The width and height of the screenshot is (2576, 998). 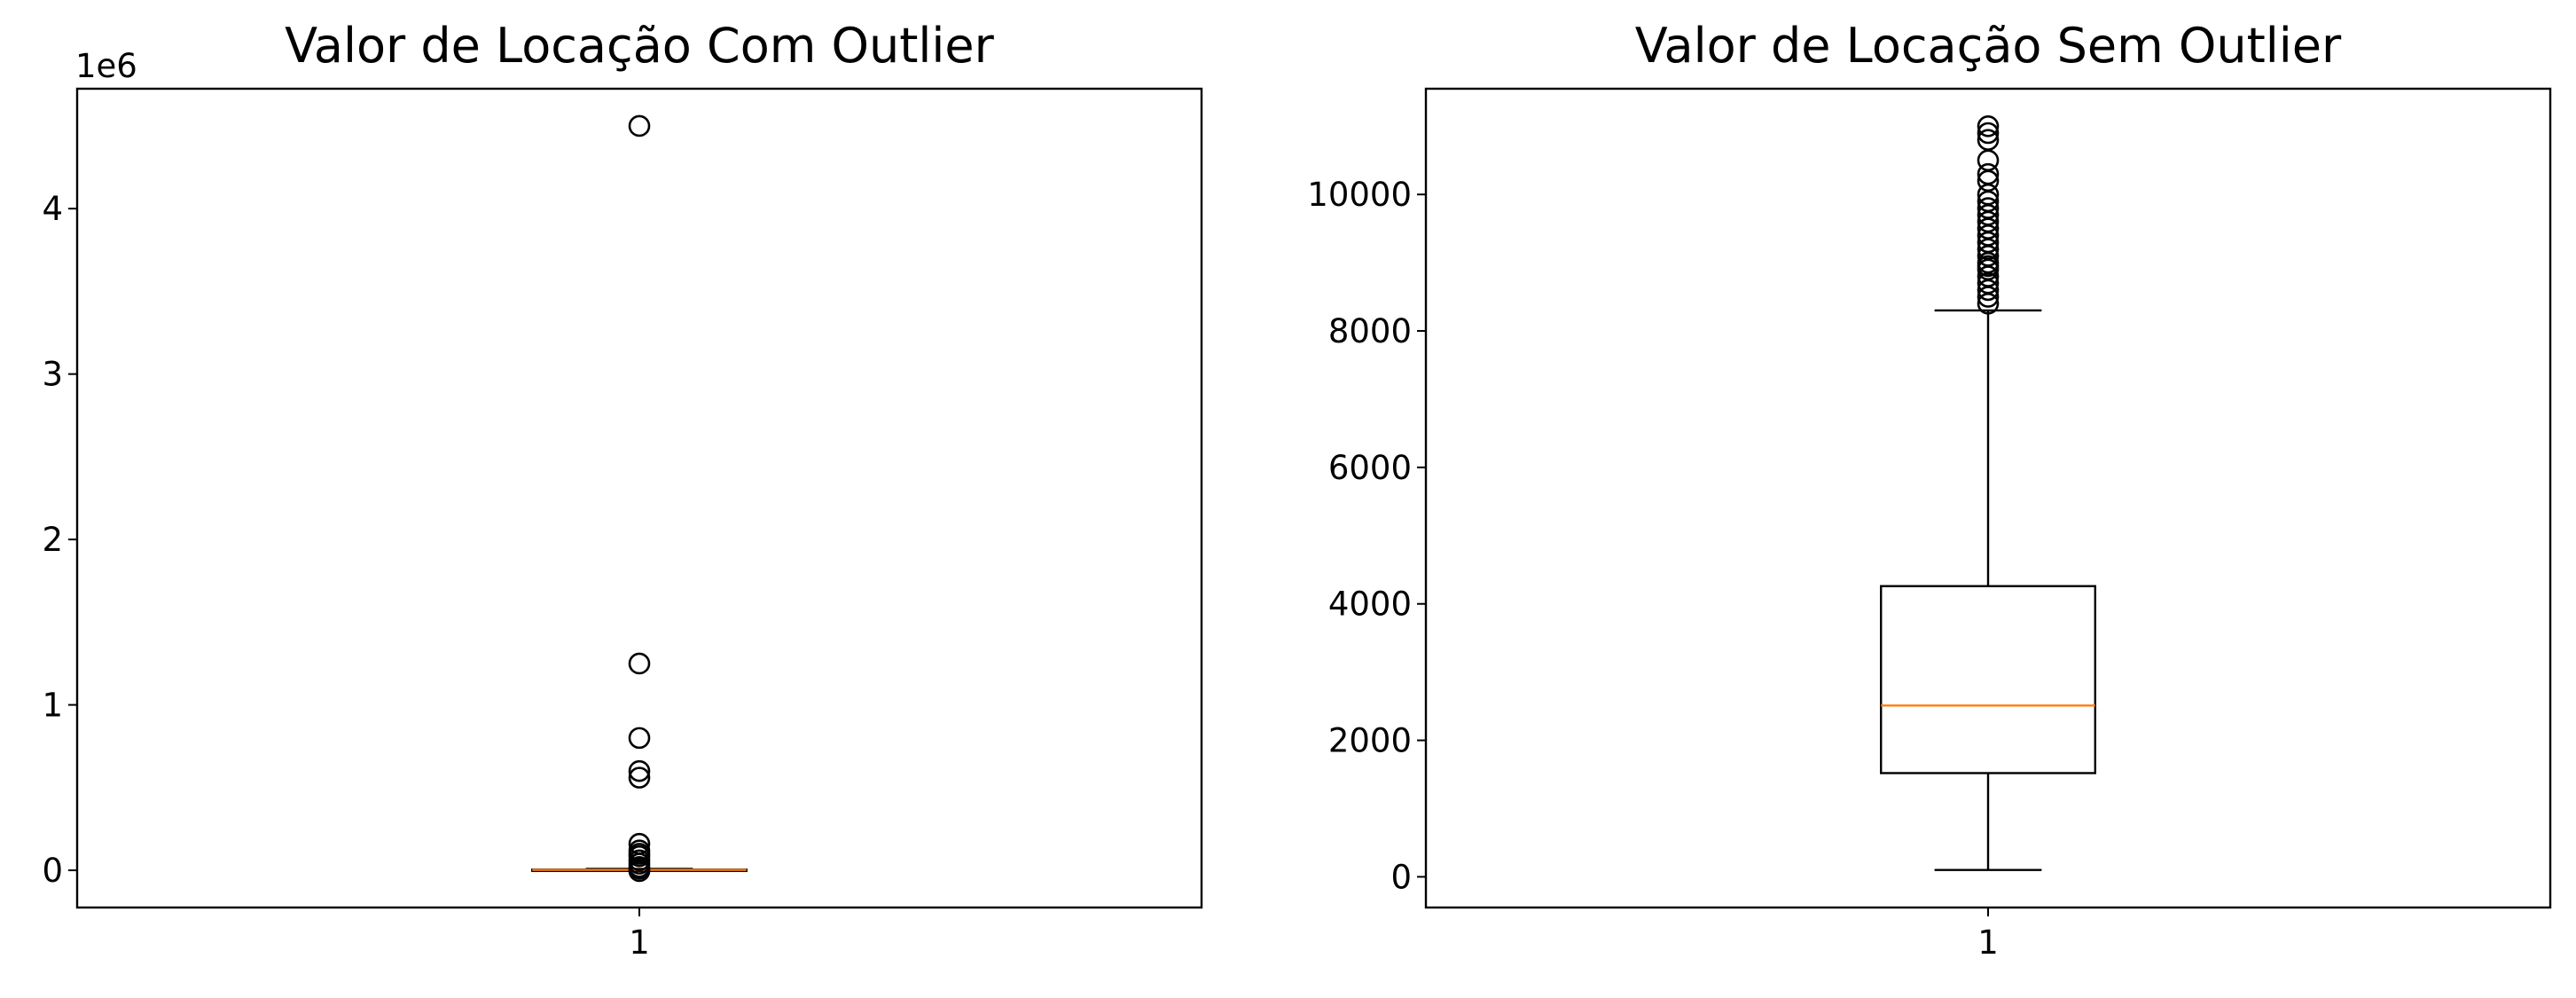 What do you see at coordinates (1370, 331) in the screenshot?
I see `y-tick-label: 8000` at bounding box center [1370, 331].